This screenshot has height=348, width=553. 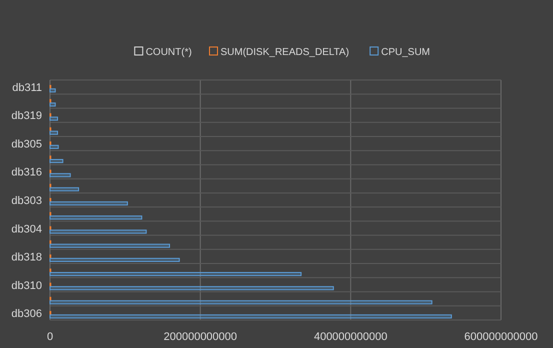 I want to click on legend-label: CPU_SUM, so click(x=405, y=52).